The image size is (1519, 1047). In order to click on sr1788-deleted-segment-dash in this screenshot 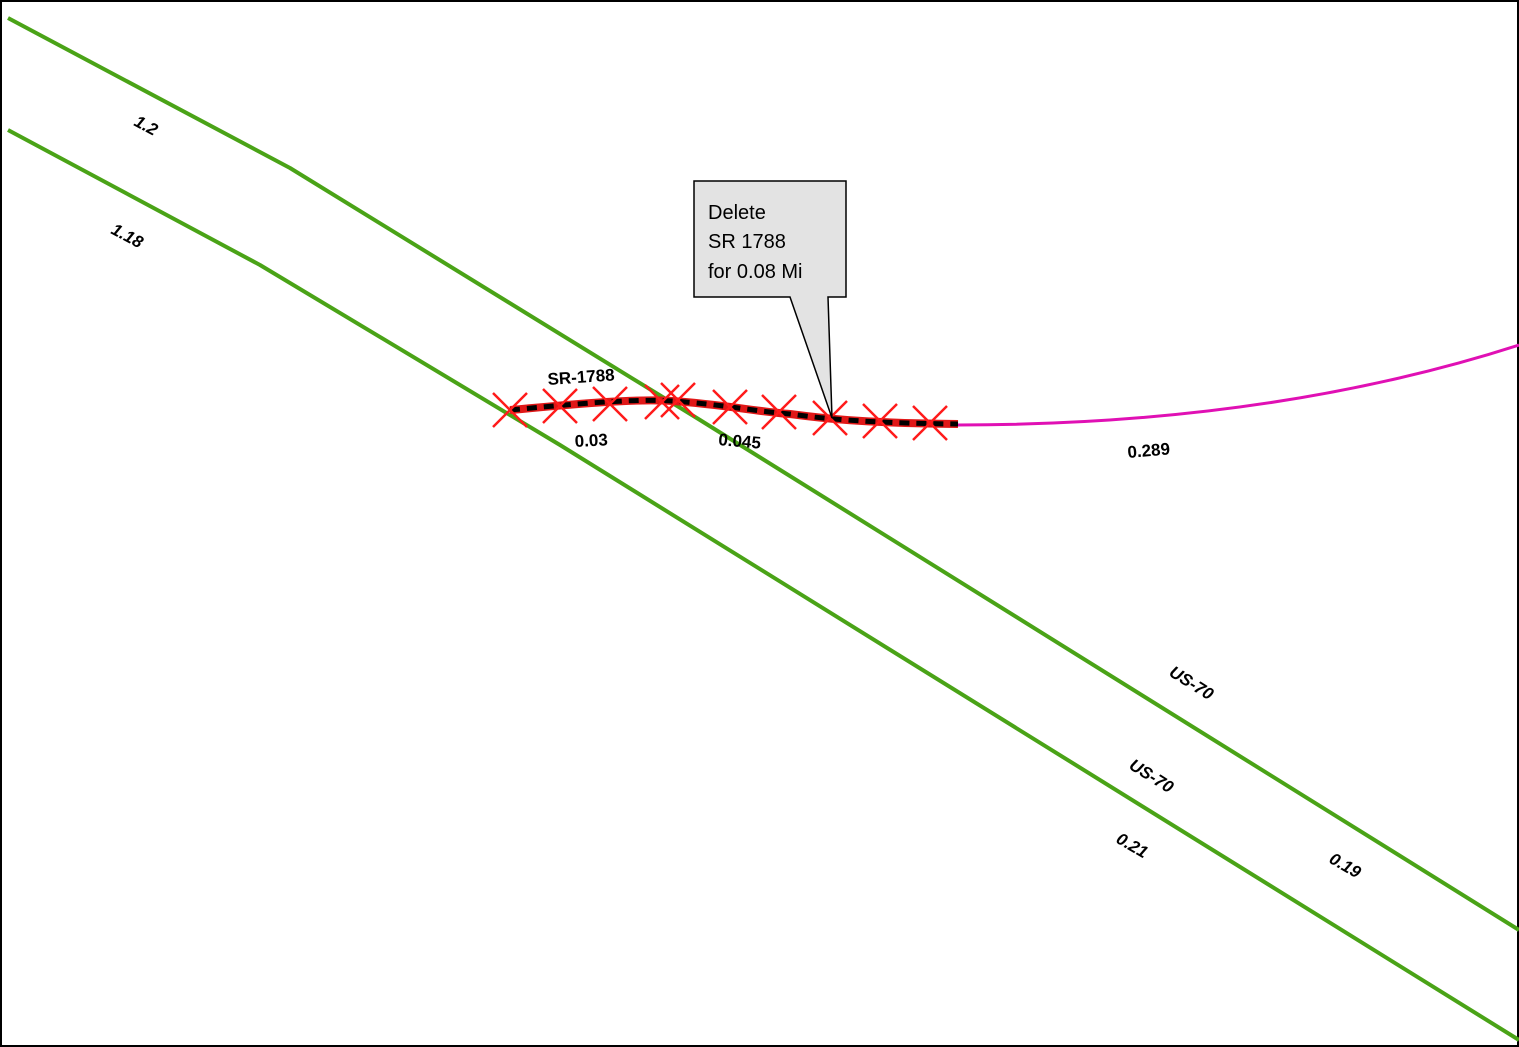, I will do `click(734, 412)`.